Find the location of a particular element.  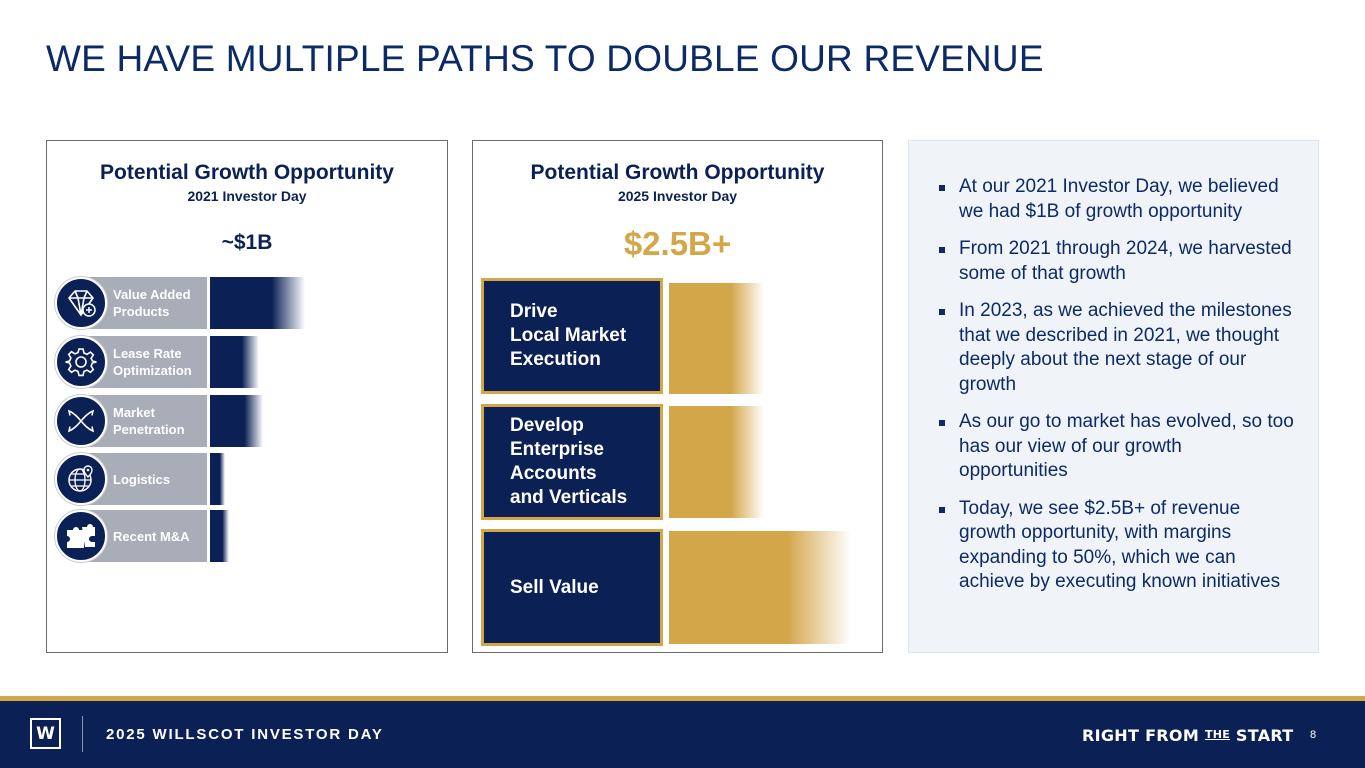

opportunity-row: Value Added Products is located at coordinates (245, 303).